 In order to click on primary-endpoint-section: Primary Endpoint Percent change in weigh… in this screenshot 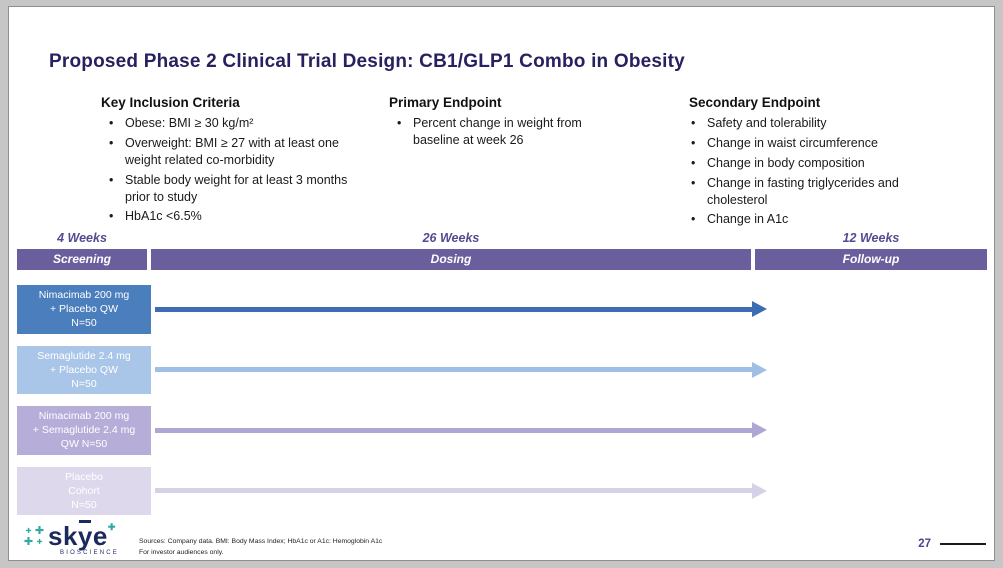, I will do `click(495, 123)`.